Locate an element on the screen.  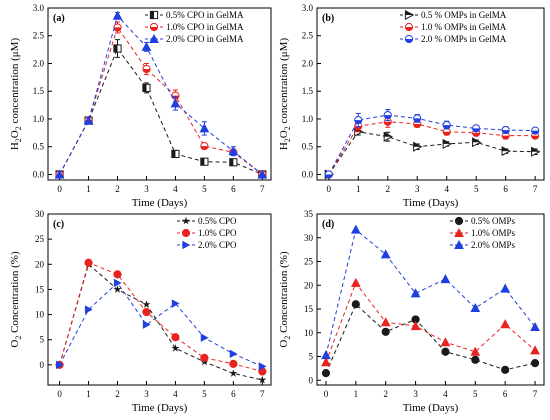
y-tick-label: 0.0 is located at coordinates (308, 174).